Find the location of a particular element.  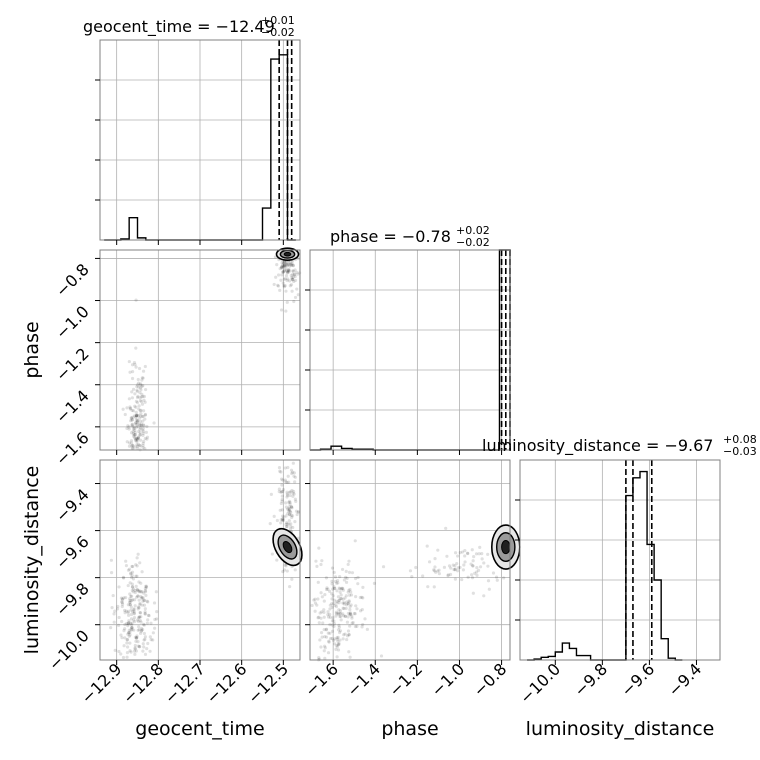

y-tick-label: −10.0 is located at coordinates (69, 650).